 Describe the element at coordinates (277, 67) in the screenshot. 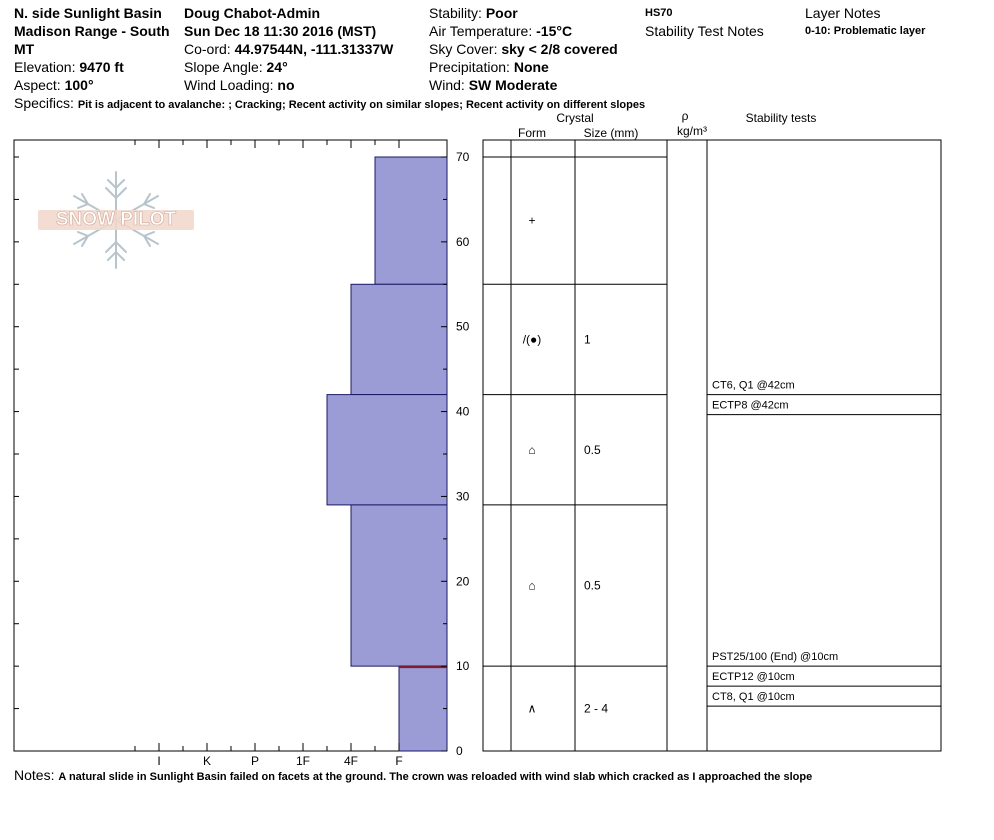

I see `slope-value: 24°` at that location.